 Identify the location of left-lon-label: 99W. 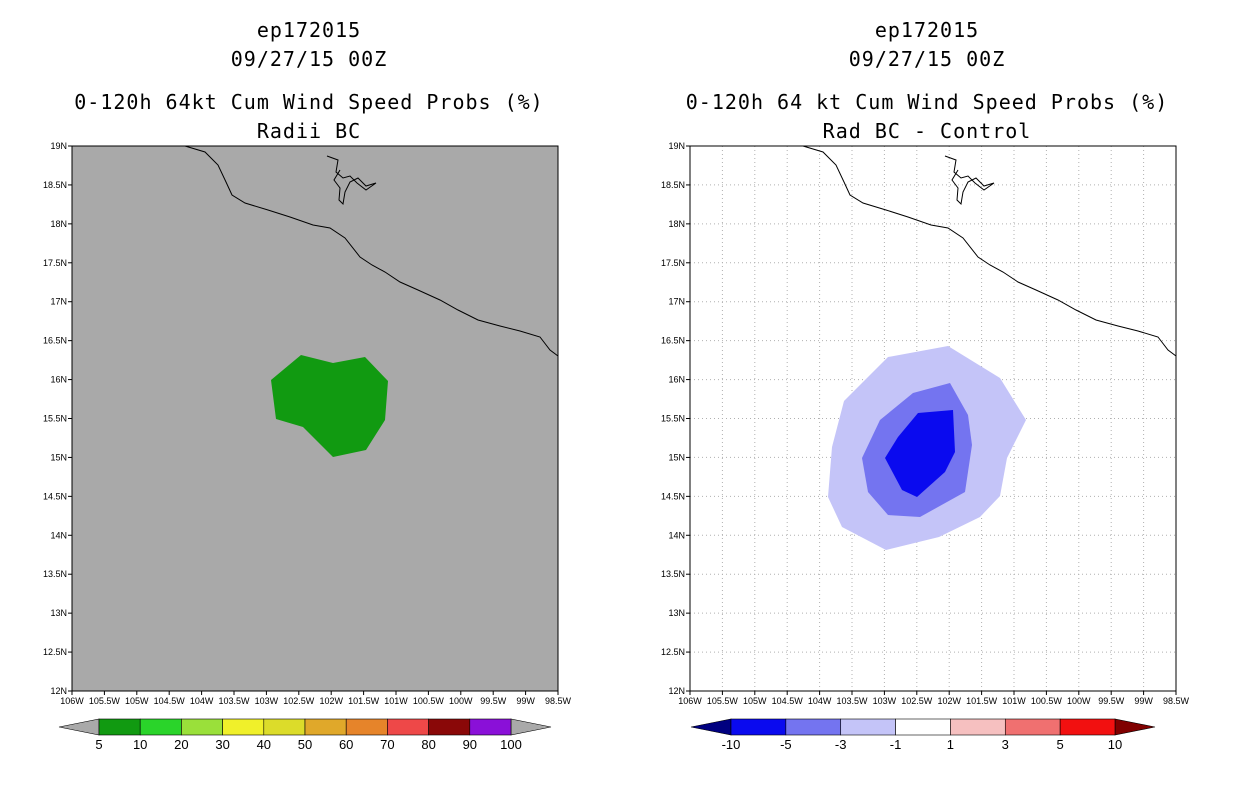
(525, 701).